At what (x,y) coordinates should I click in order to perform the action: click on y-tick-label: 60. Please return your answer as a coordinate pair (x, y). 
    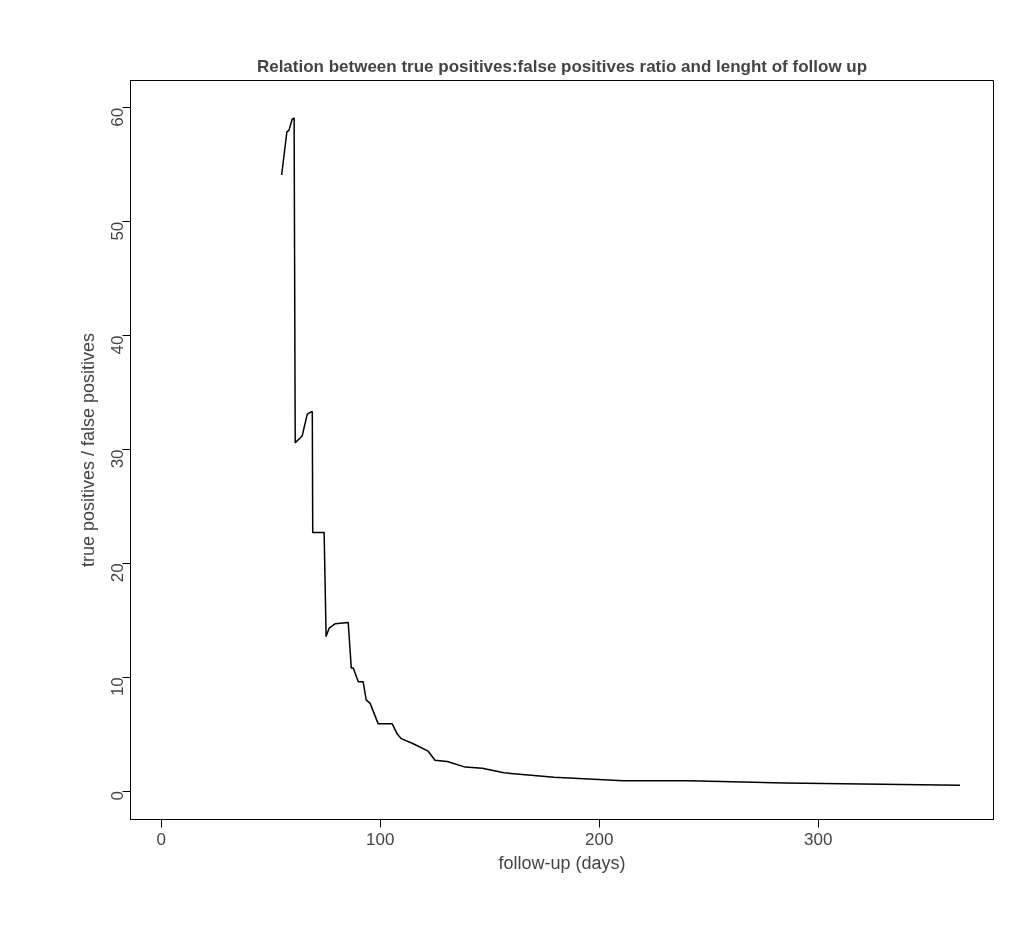
    Looking at the image, I should click on (118, 117).